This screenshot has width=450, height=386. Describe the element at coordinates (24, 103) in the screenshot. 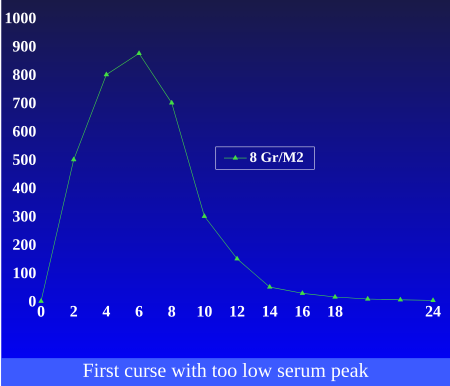

I see `y-tick-label: 700` at that location.